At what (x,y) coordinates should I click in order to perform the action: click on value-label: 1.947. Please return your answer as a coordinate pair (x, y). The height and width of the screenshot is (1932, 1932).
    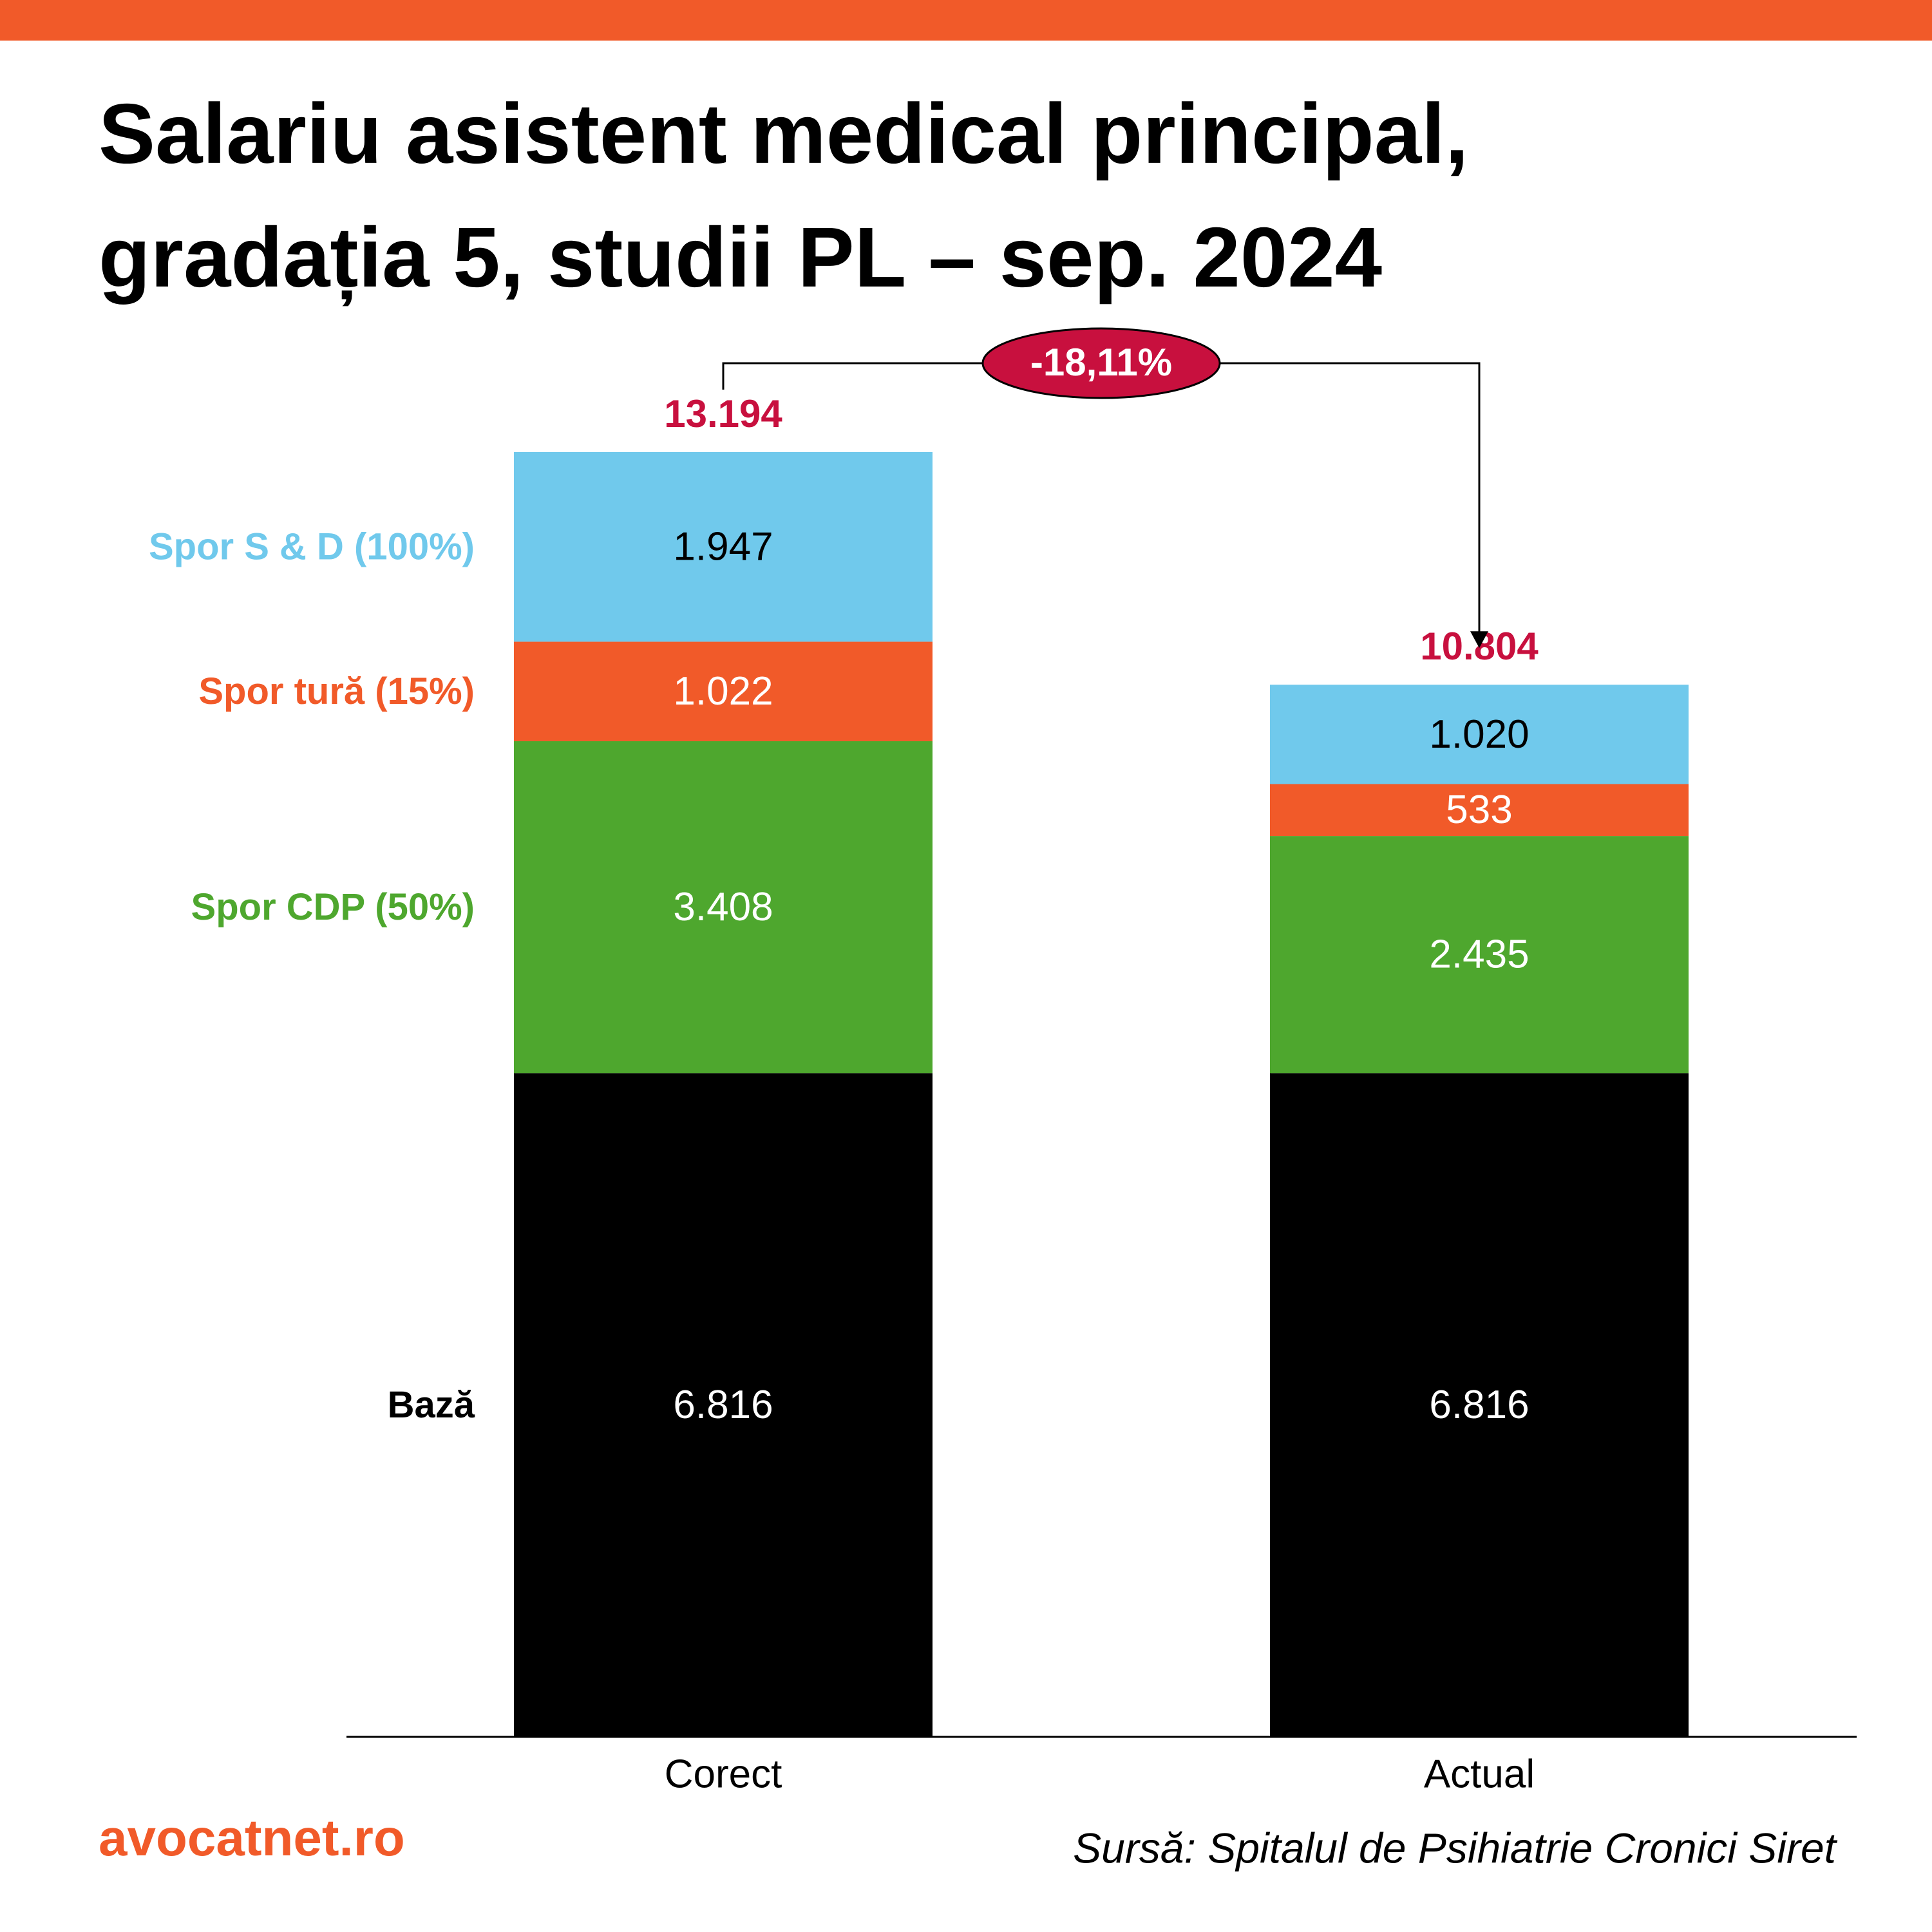
    Looking at the image, I should click on (723, 547).